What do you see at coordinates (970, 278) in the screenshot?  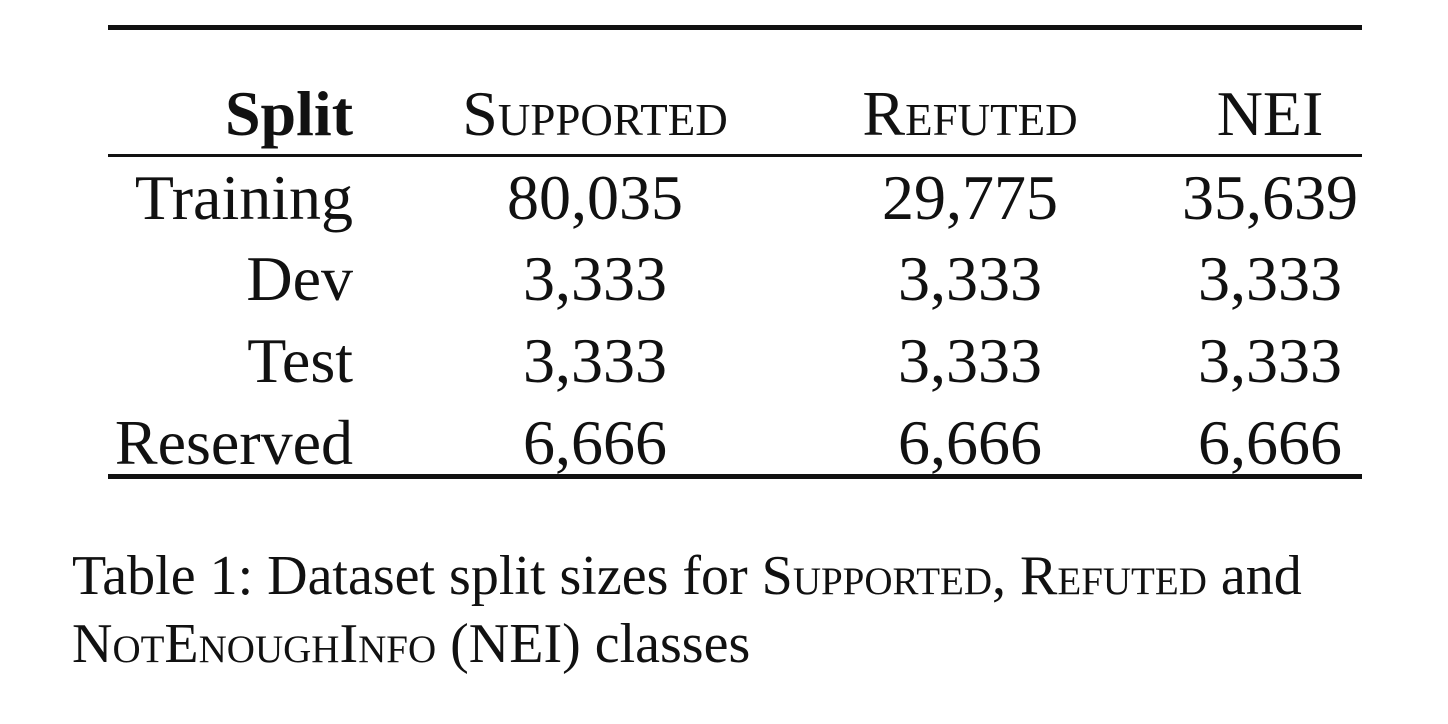 I see `row-dev-refuted: 3,333` at bounding box center [970, 278].